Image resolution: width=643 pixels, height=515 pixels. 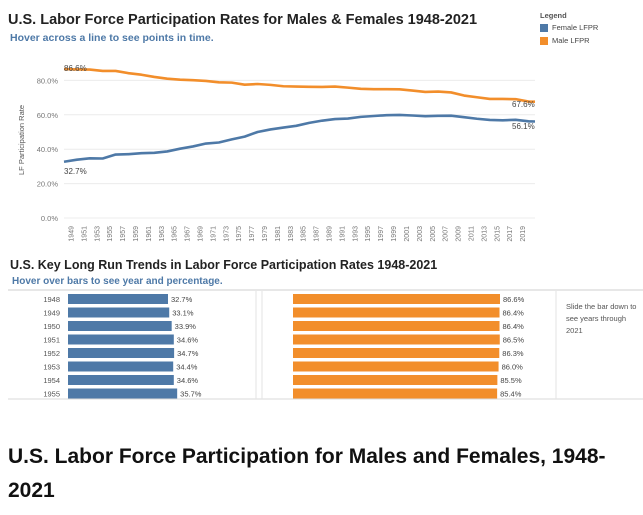 I want to click on y-tick-label: 40.0%, so click(x=48, y=149).